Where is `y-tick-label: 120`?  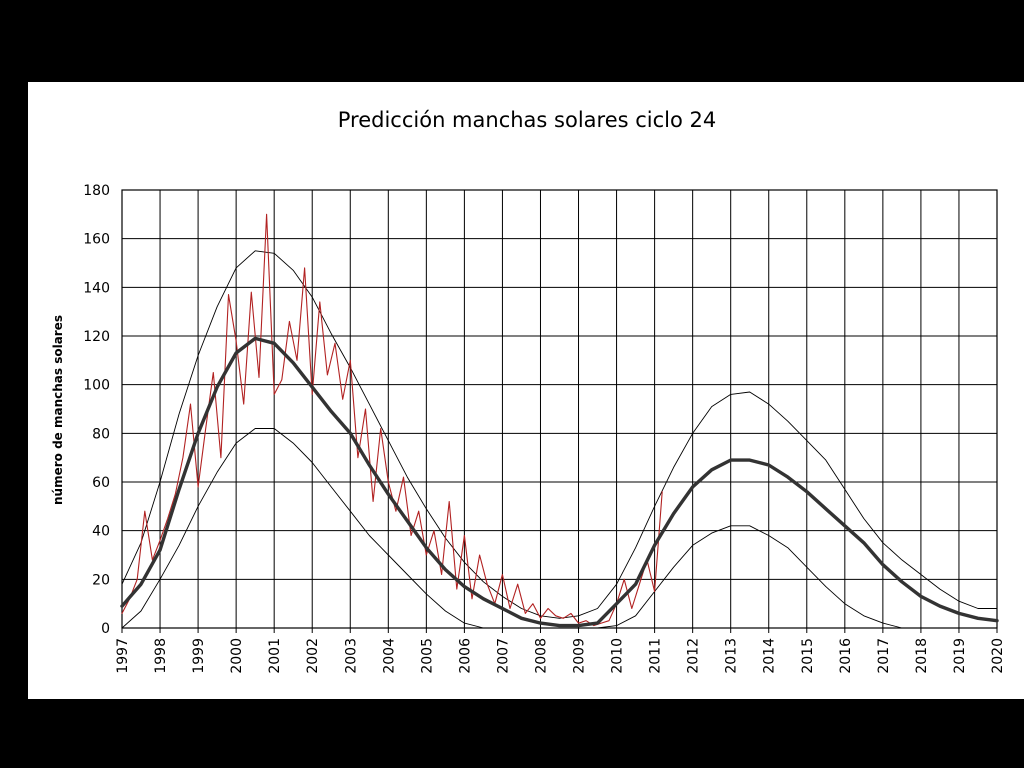
y-tick-label: 120 is located at coordinates (96, 337).